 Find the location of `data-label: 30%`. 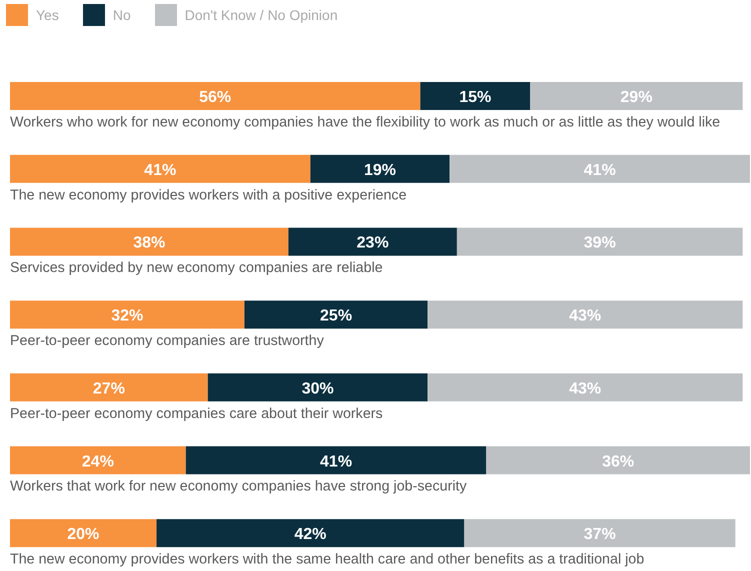

data-label: 30% is located at coordinates (318, 389).